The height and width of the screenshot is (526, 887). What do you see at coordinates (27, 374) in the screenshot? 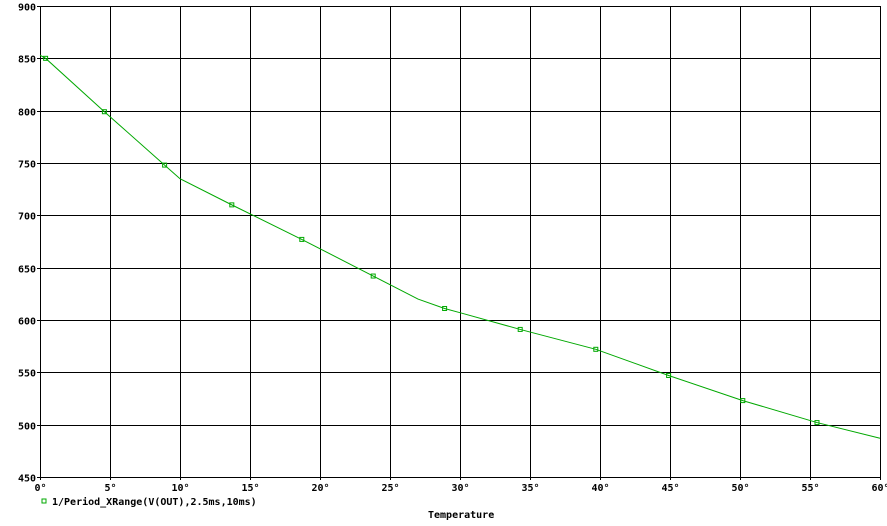
I see `y-tick-label: 550` at bounding box center [27, 374].